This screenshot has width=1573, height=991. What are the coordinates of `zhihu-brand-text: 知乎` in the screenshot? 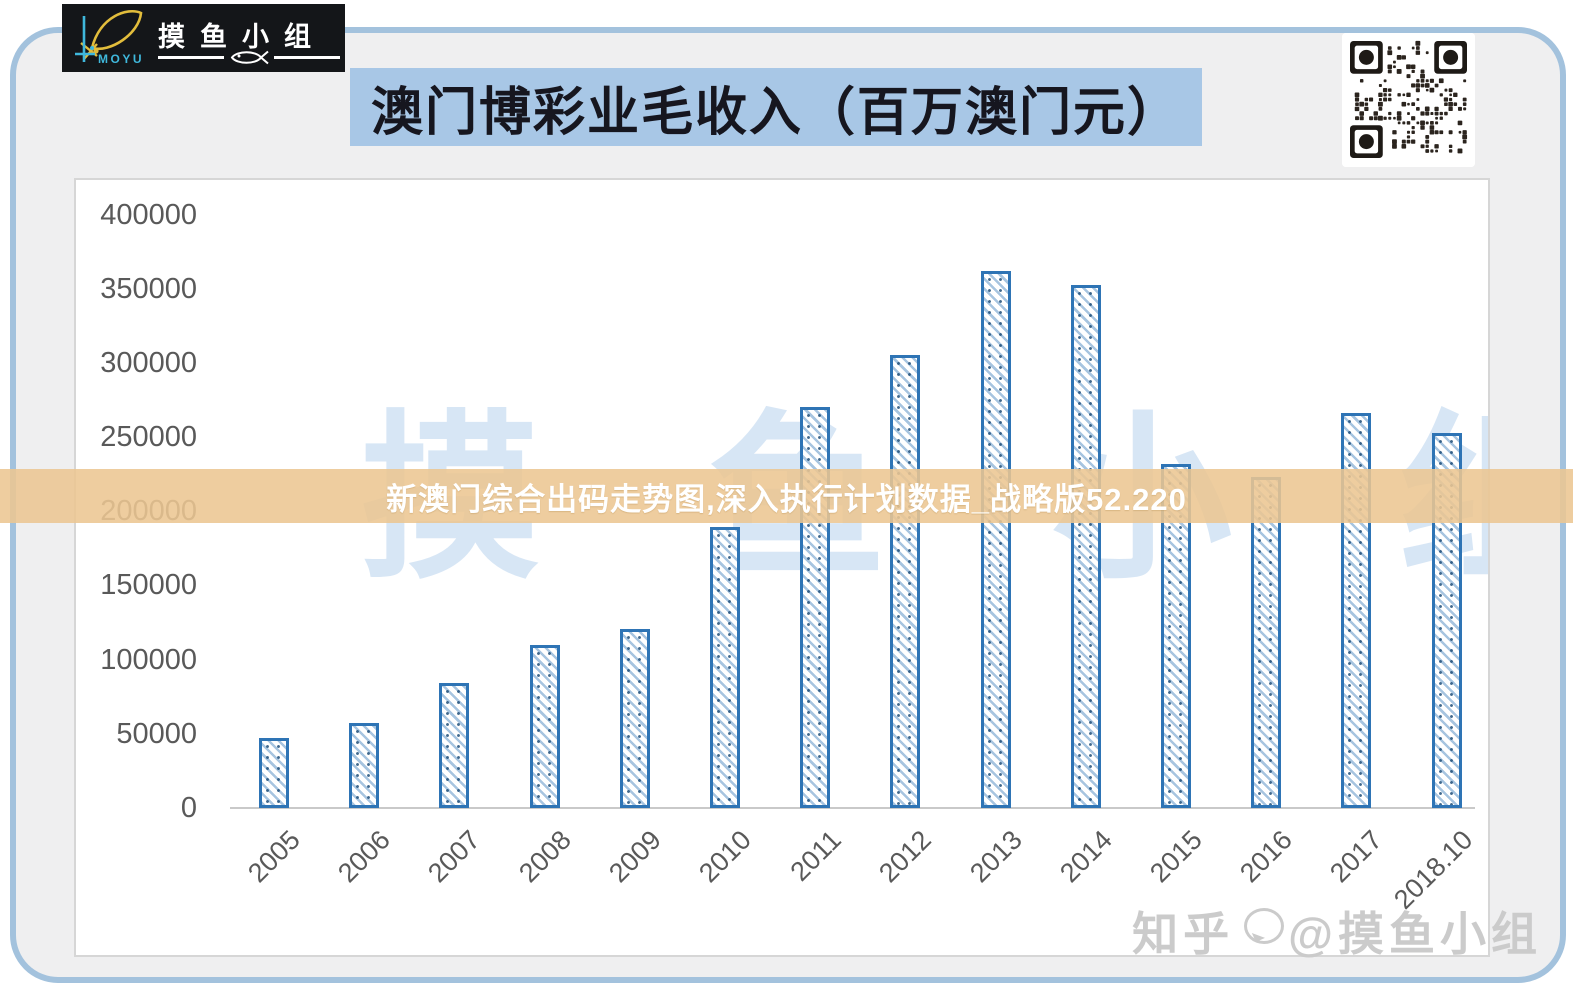 It's located at (1183, 934).